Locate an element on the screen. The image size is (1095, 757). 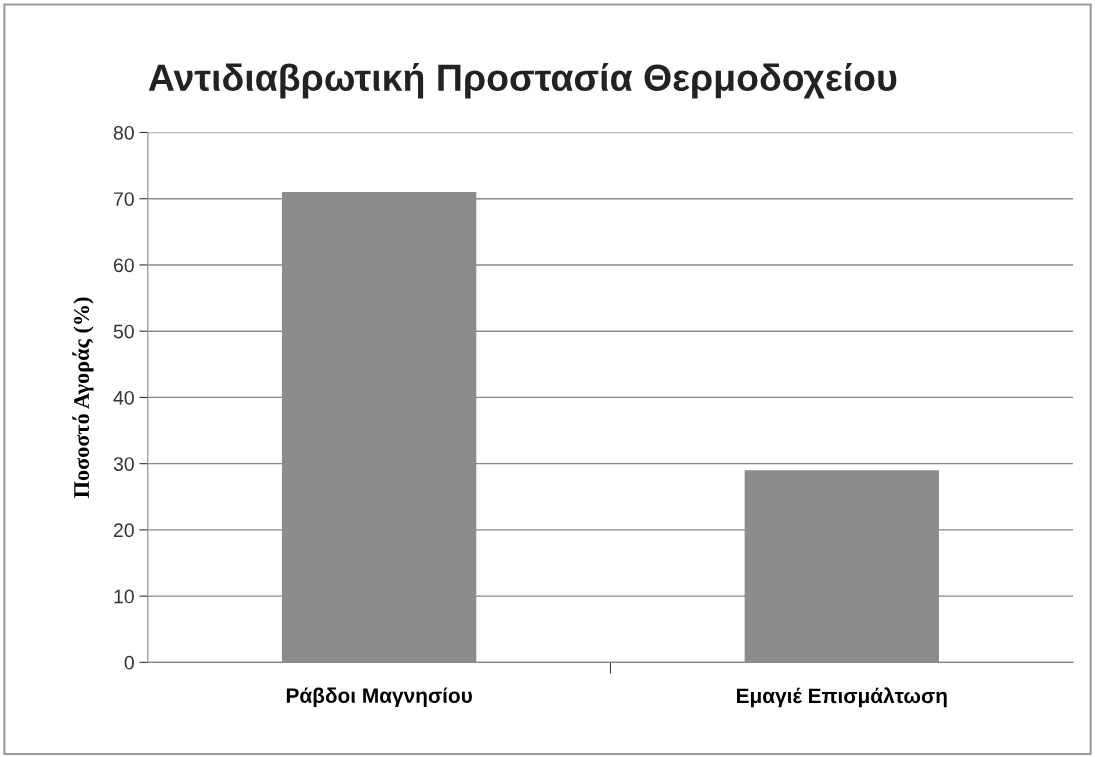
y-tick-label: 50 is located at coordinates (123, 331).